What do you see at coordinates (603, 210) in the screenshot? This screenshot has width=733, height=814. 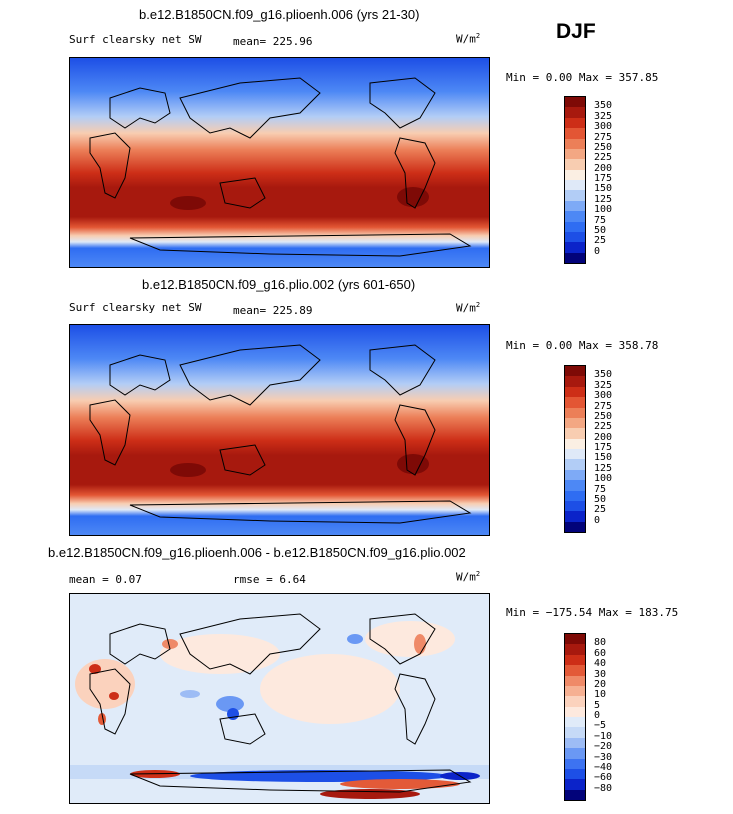 I see `colorbar-tick-label: 100` at bounding box center [603, 210].